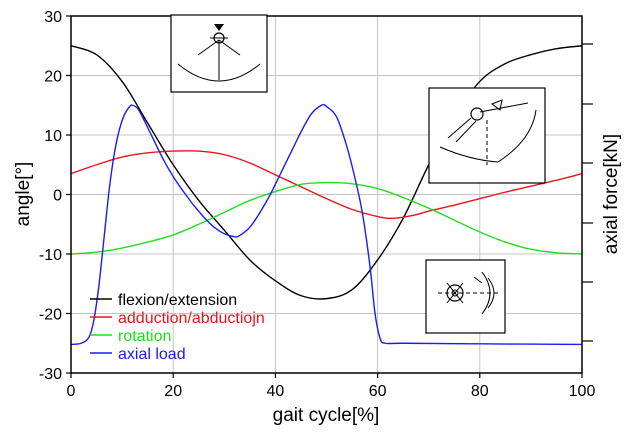 The width and height of the screenshot is (642, 436). Describe the element at coordinates (191, 318) in the screenshot. I see `legend-label-adduction: adduction/abductiojn` at that location.